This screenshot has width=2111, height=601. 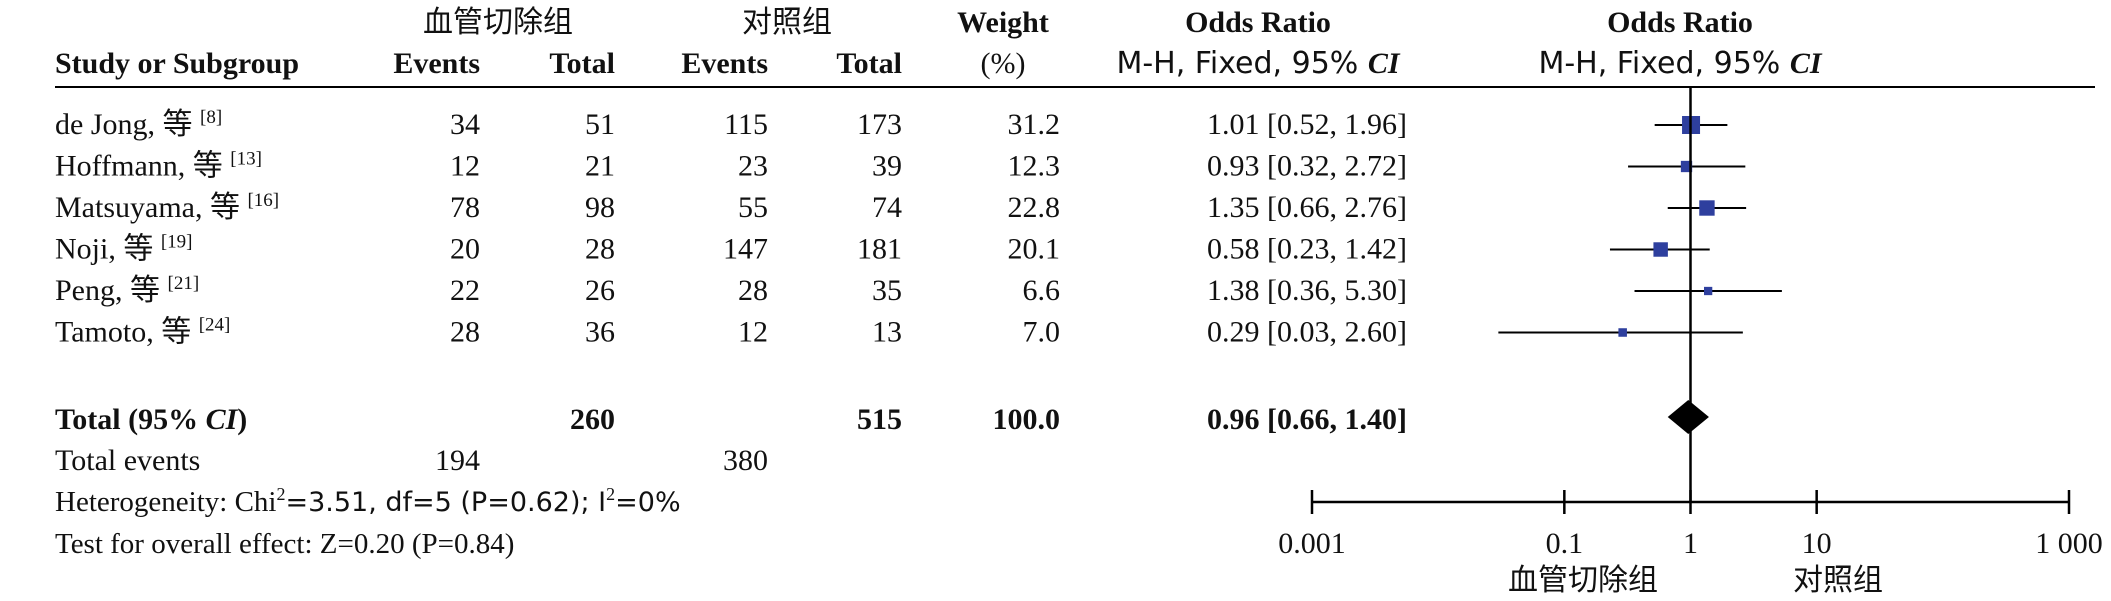 I want to click on total-events-label: Total events, so click(x=127, y=460).